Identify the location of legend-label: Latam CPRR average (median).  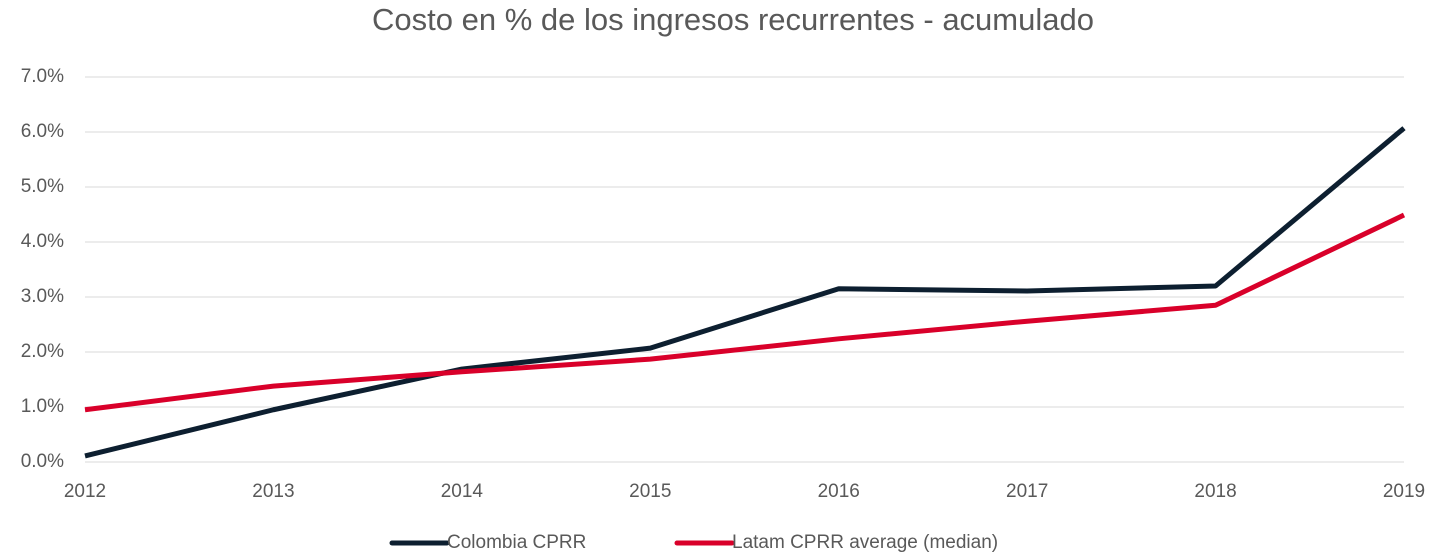
(865, 542).